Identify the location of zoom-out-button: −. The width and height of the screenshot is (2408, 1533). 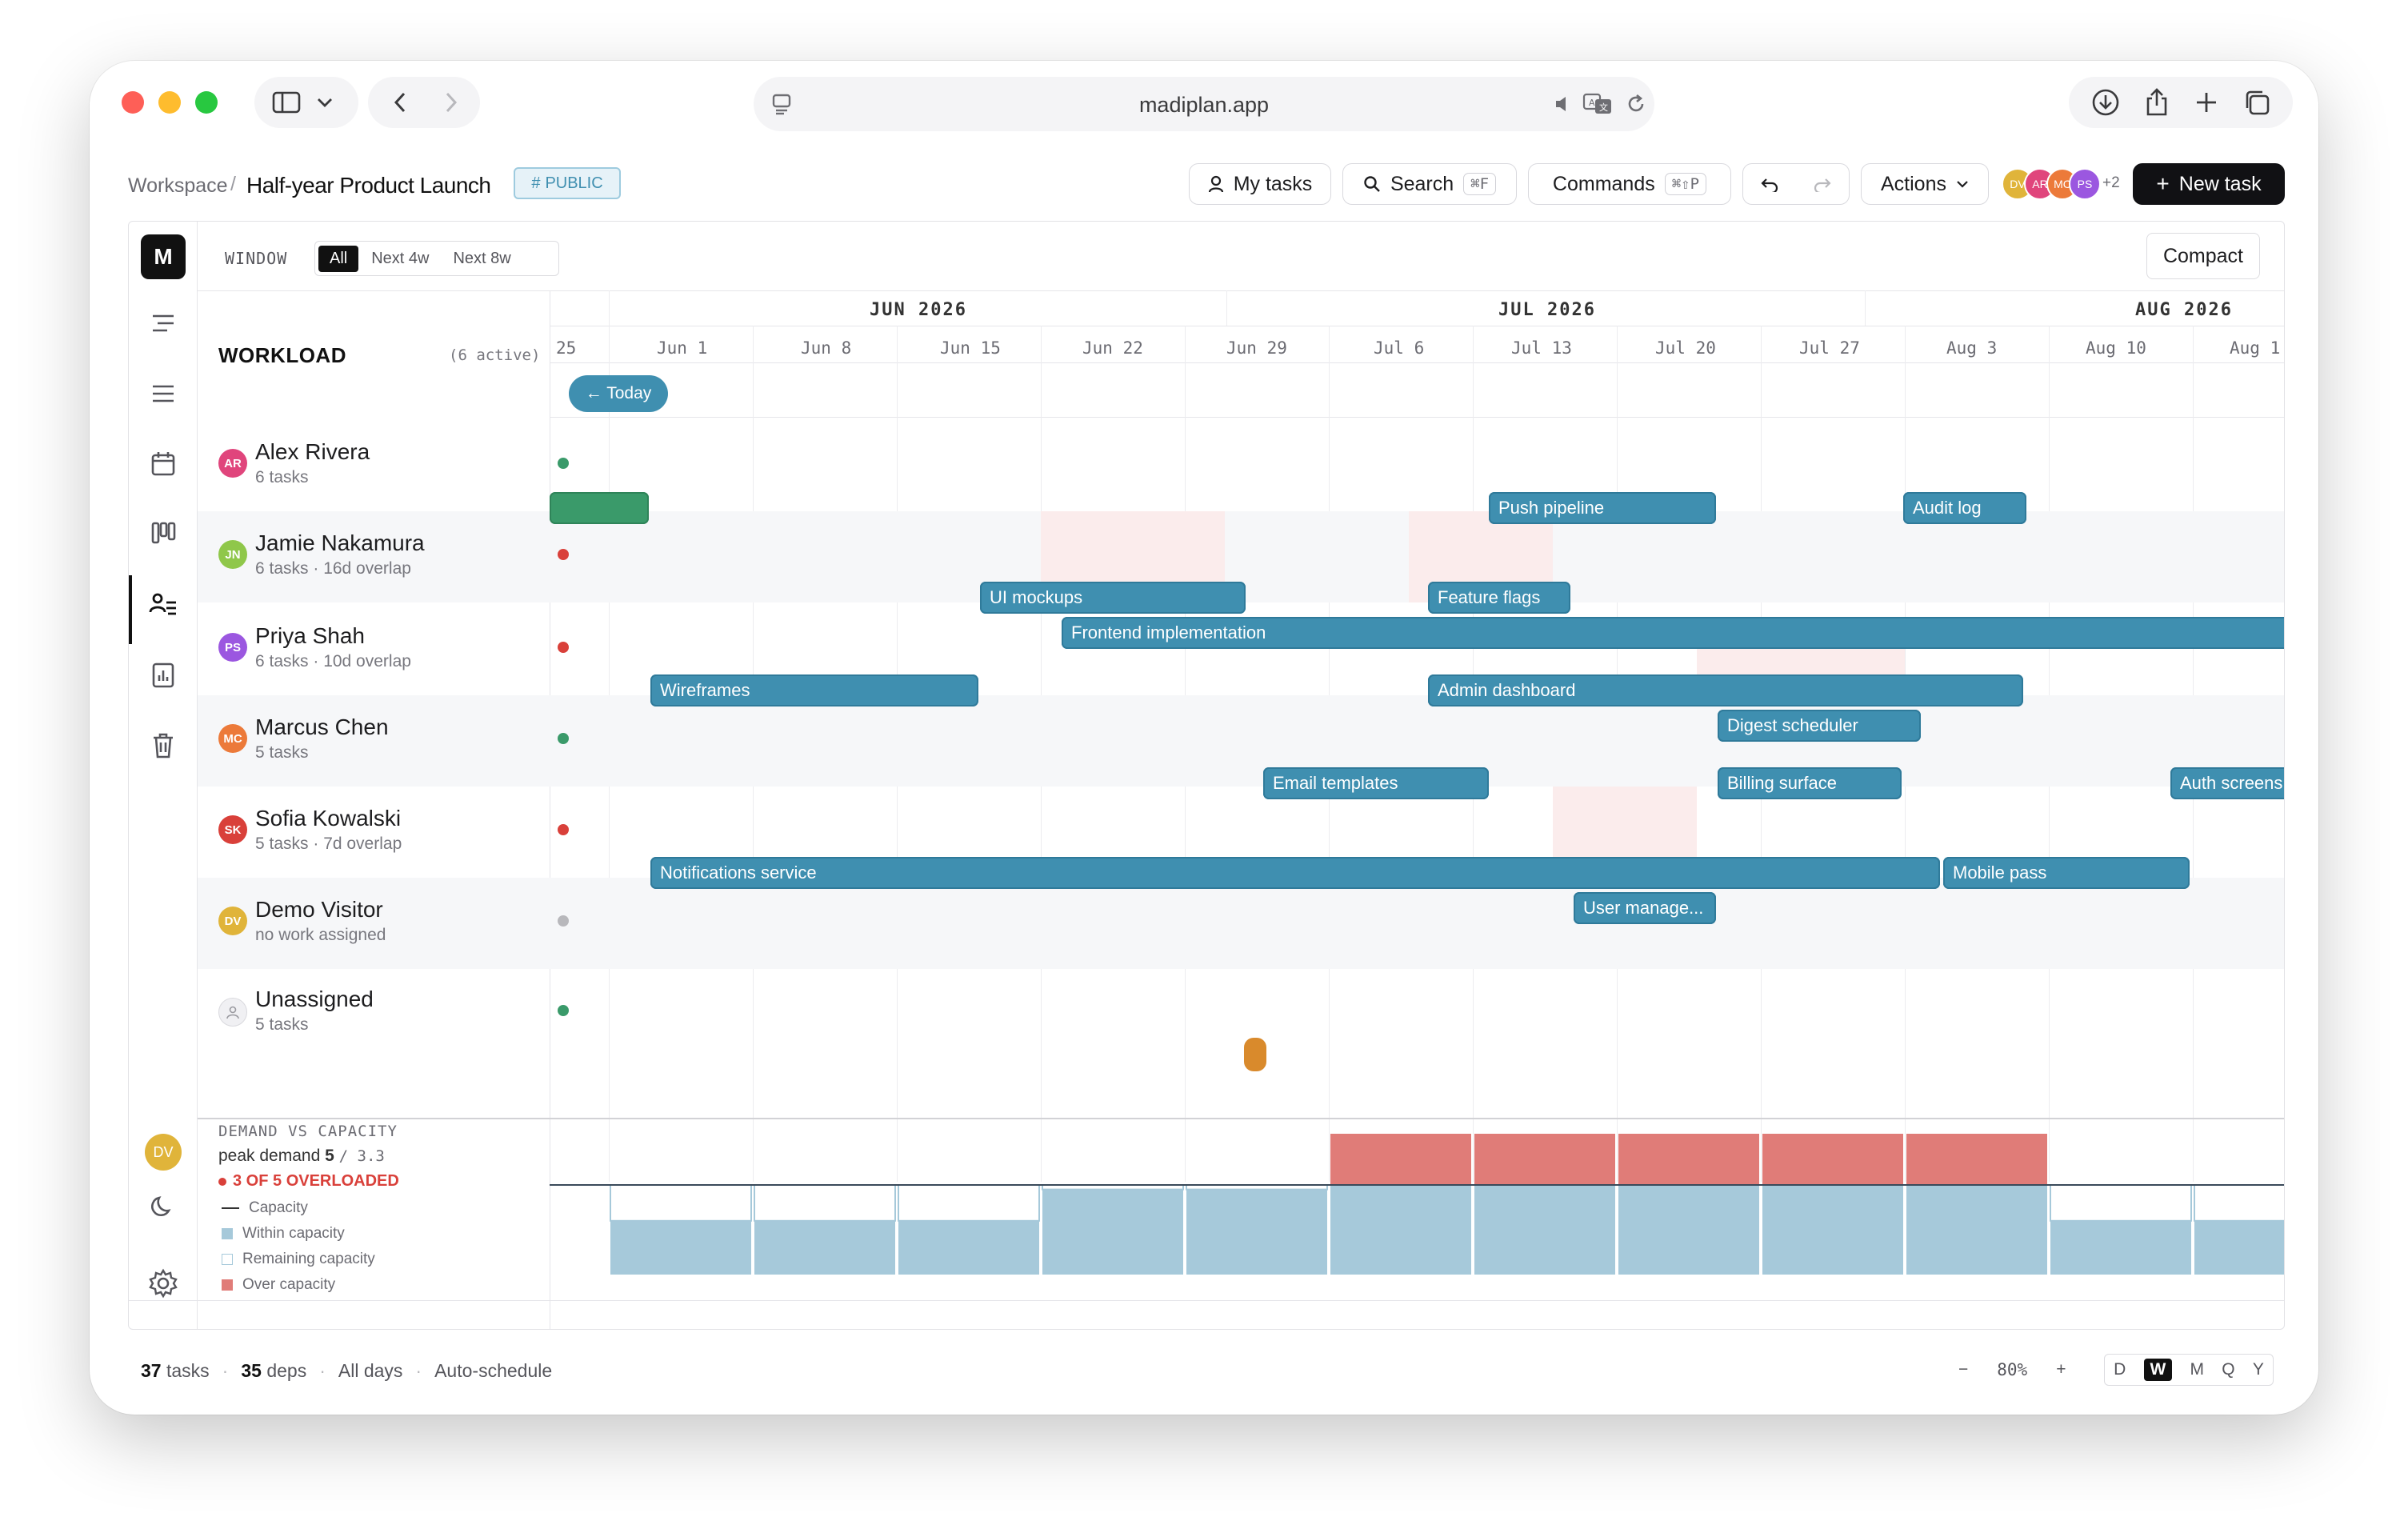
(1963, 1369).